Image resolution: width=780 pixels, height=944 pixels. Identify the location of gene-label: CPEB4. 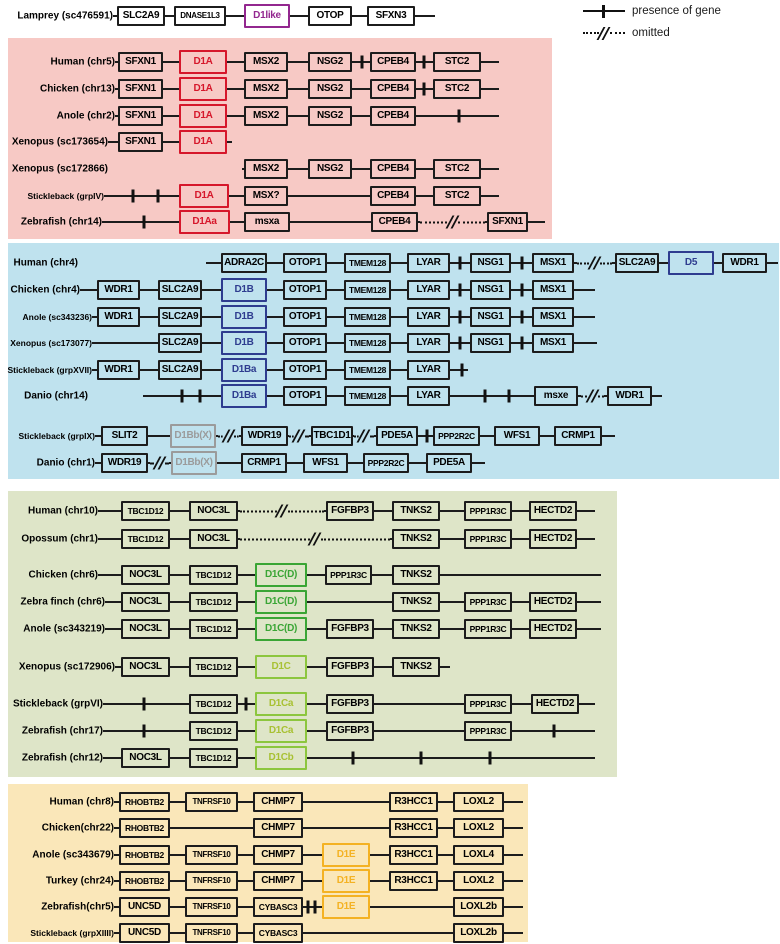
(393, 88).